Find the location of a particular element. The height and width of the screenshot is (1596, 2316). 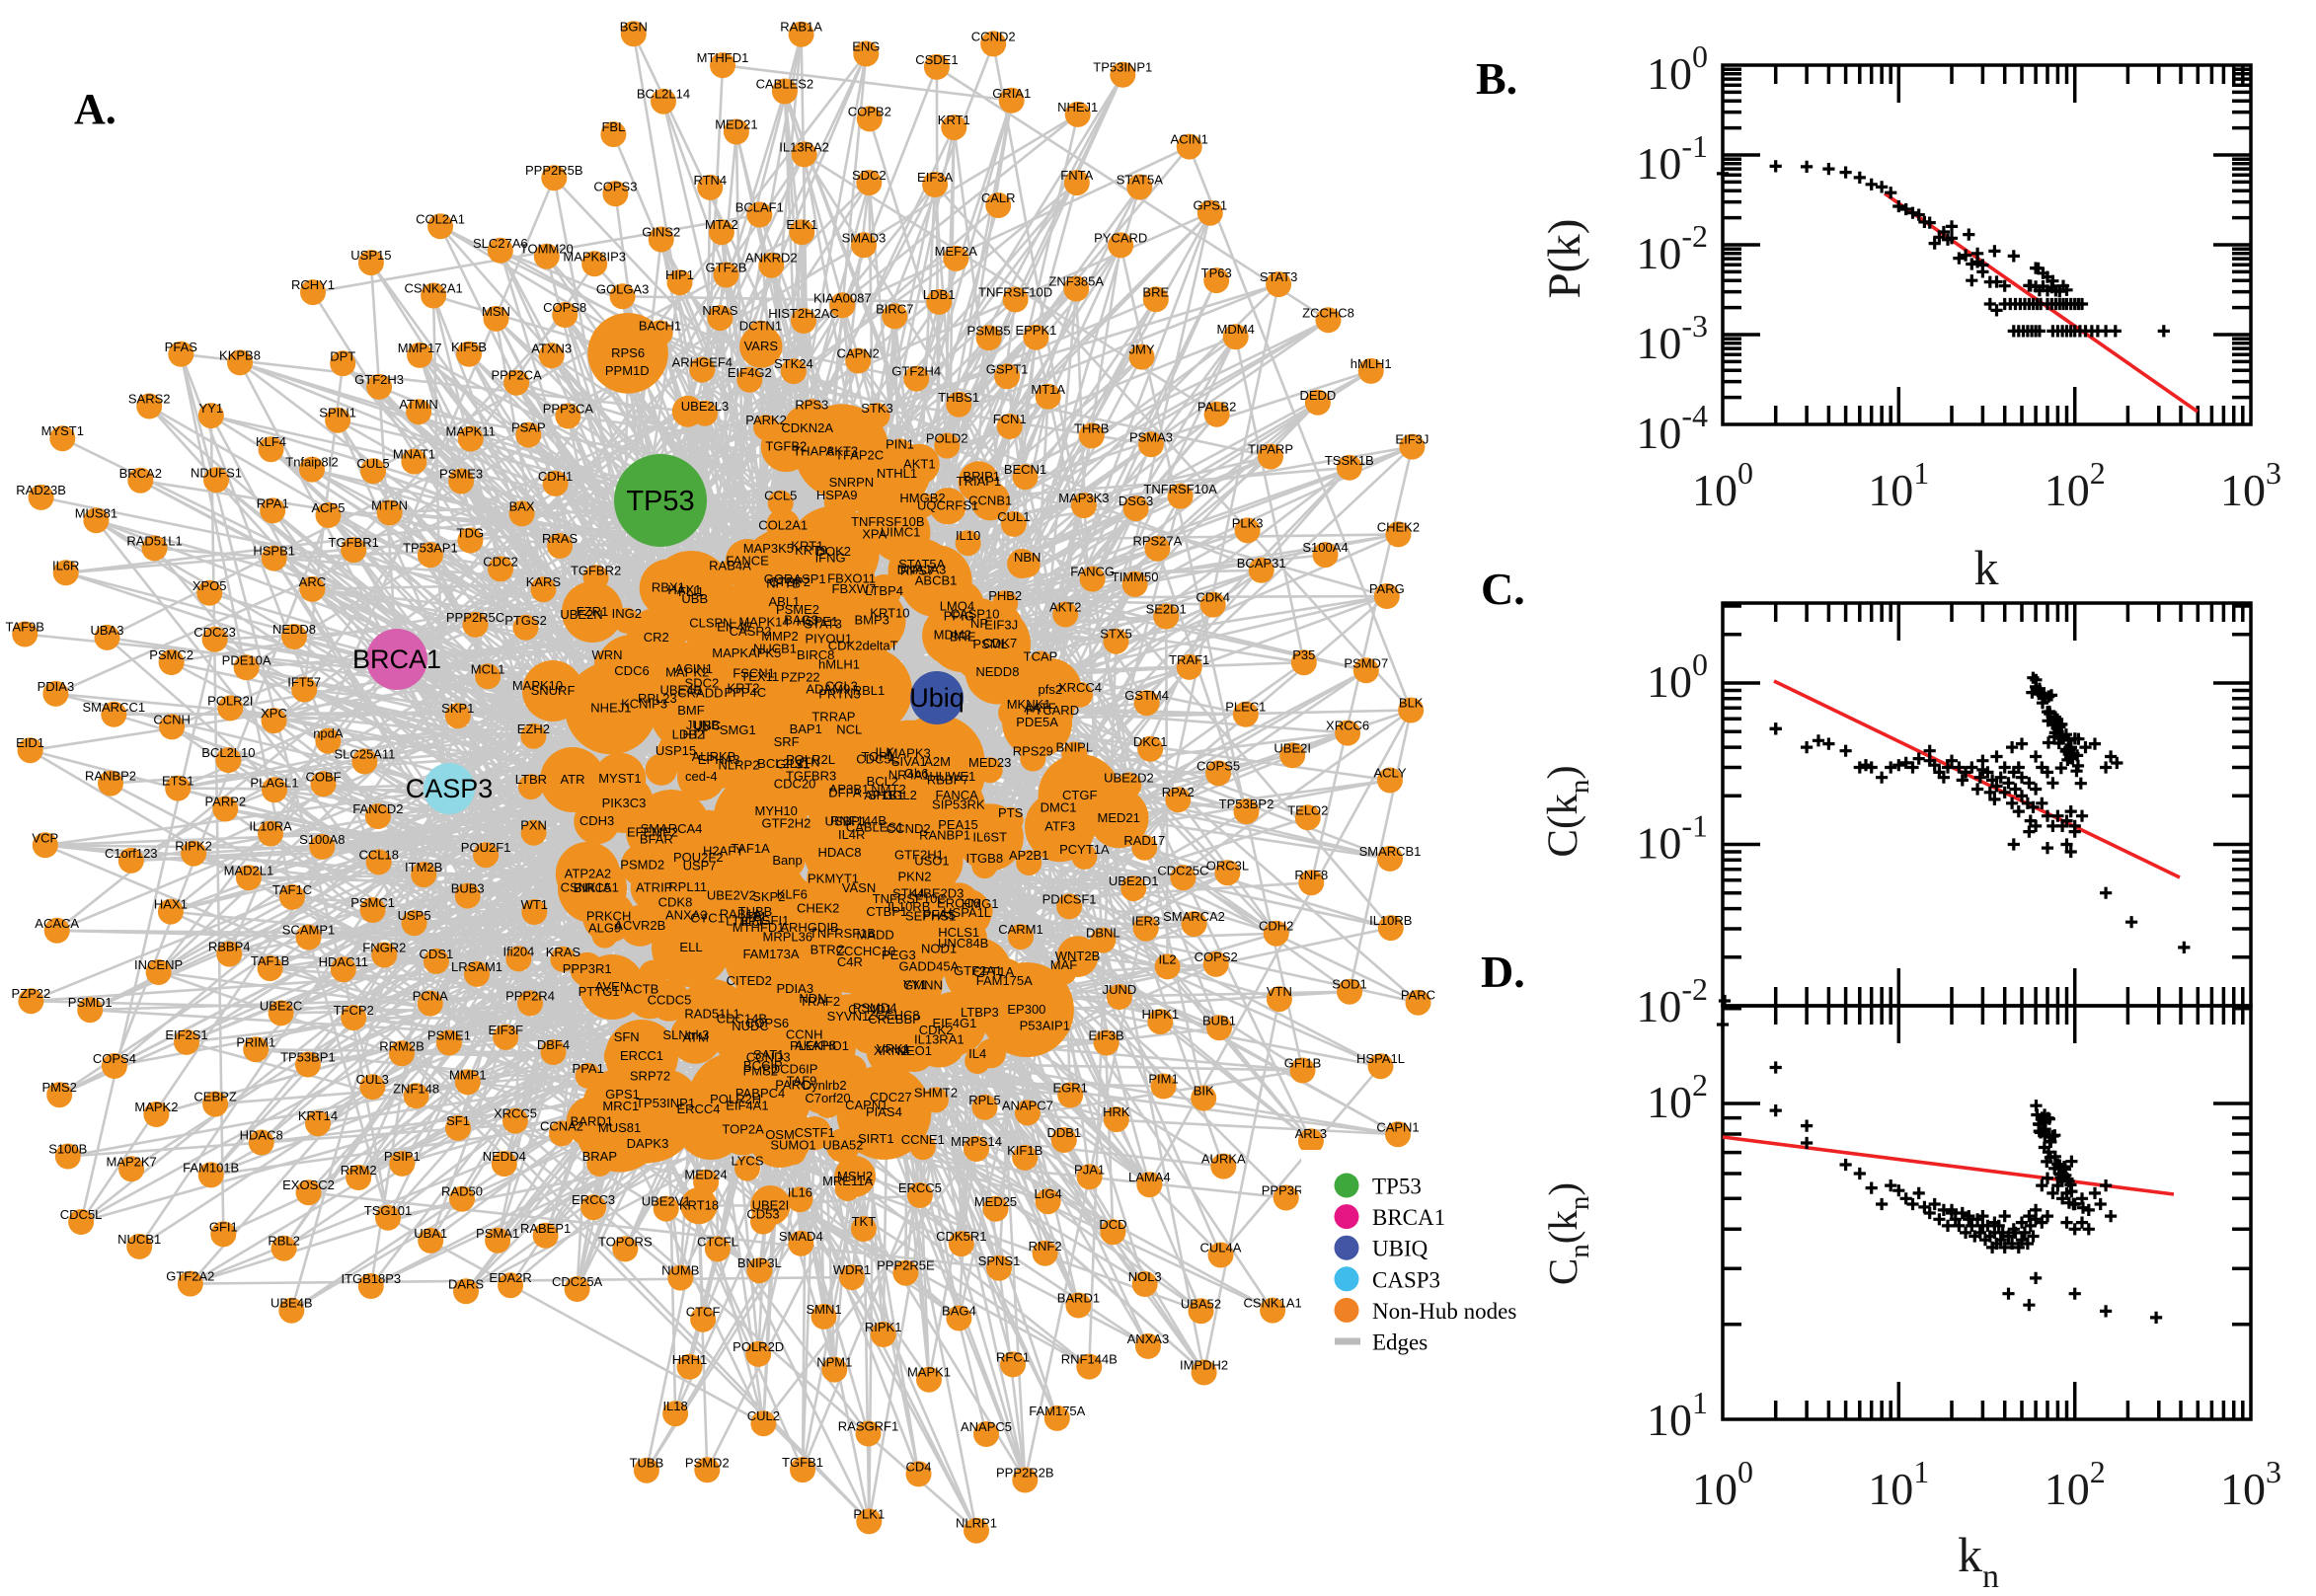

svg-text: HRK is located at coordinates (1116, 1111).